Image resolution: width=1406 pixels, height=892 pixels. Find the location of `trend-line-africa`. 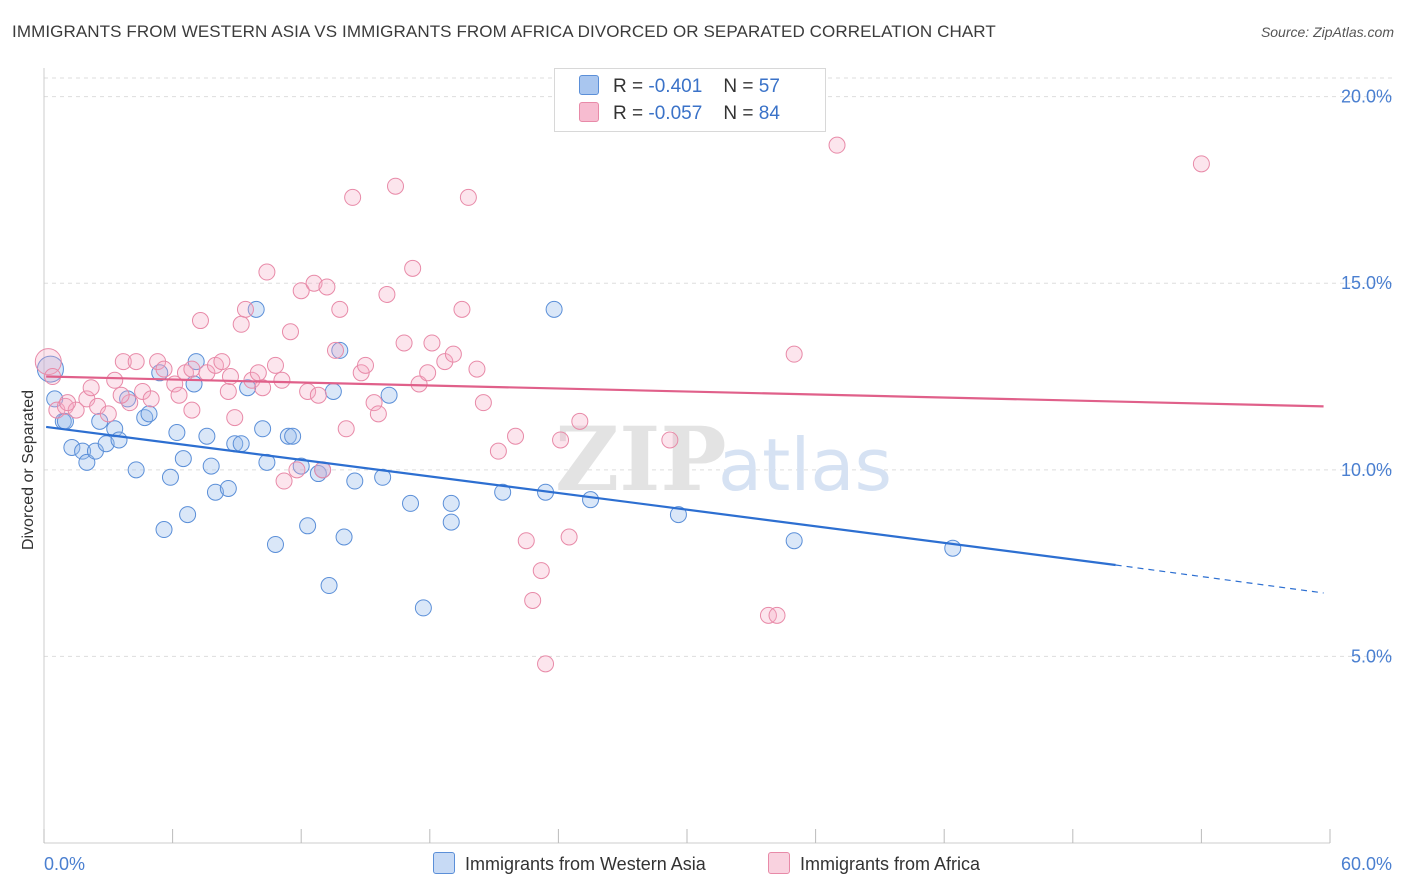

trend-line-africa is located at coordinates (685, 391).